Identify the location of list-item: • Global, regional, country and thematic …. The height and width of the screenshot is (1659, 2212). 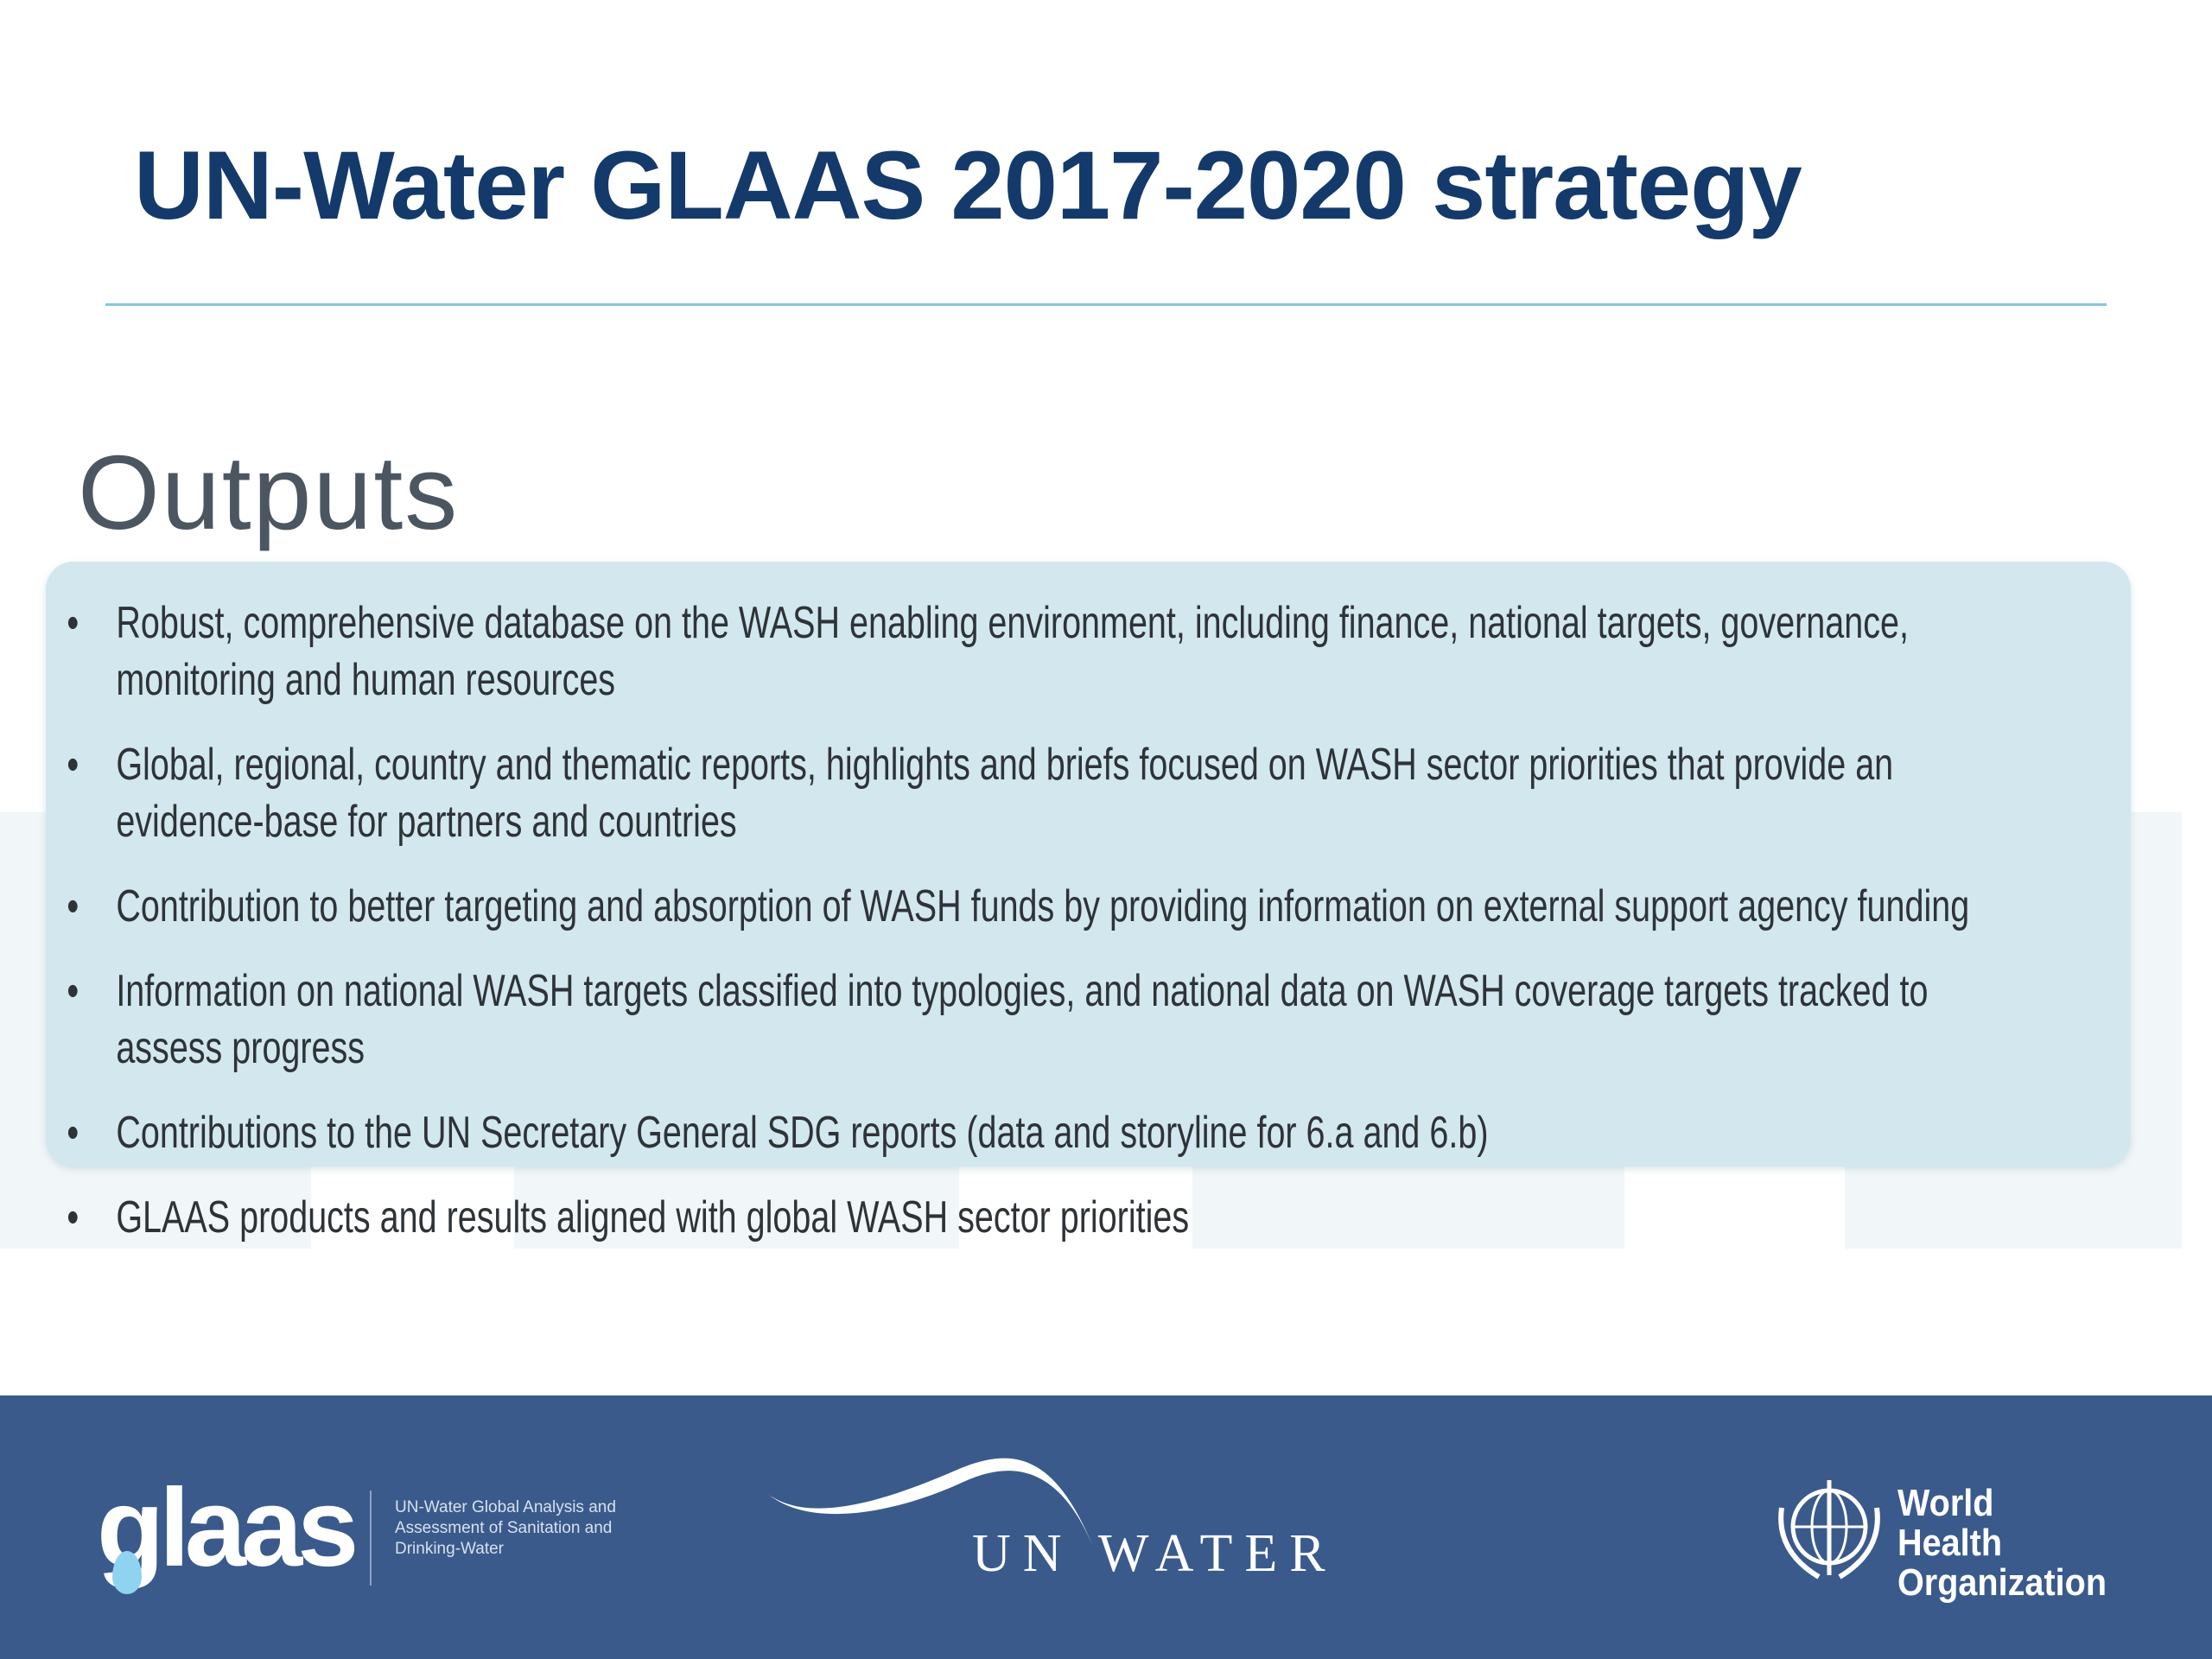
(1037, 793).